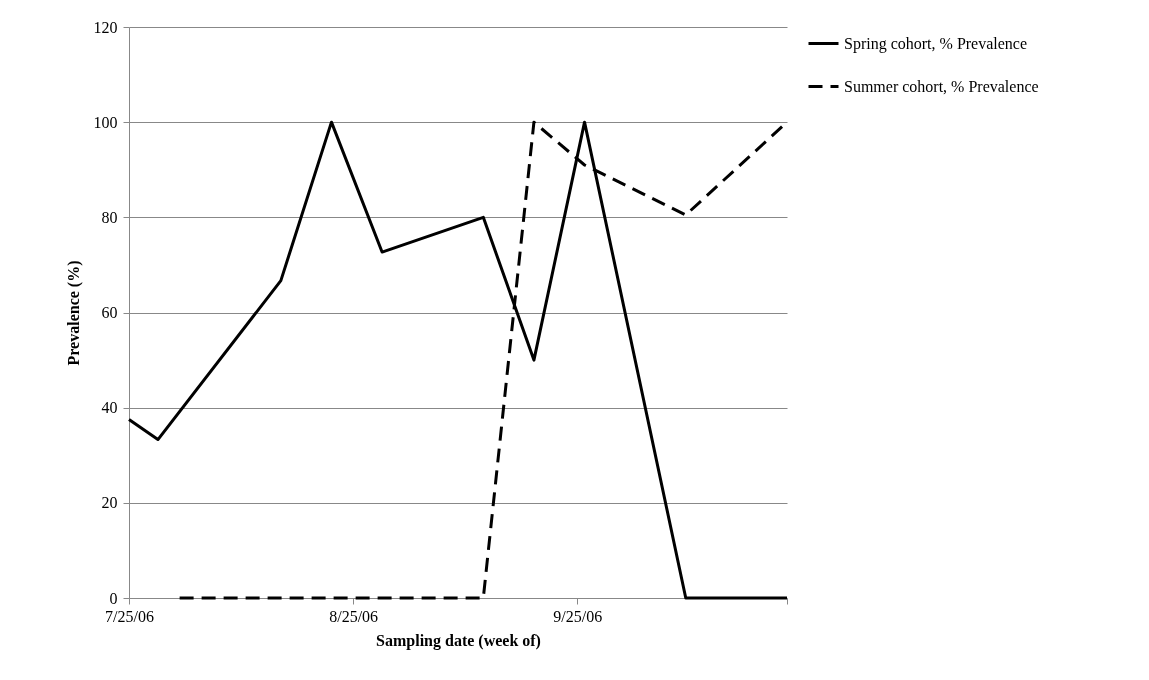 The width and height of the screenshot is (1149, 680). What do you see at coordinates (113, 598) in the screenshot?
I see `y-tick-label: 0` at bounding box center [113, 598].